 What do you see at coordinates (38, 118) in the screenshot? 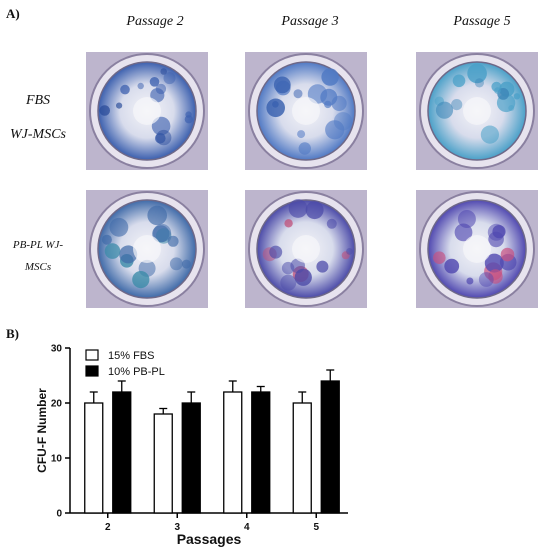
I see `row-header-fbs: FBS WJ-MSCs` at bounding box center [38, 118].